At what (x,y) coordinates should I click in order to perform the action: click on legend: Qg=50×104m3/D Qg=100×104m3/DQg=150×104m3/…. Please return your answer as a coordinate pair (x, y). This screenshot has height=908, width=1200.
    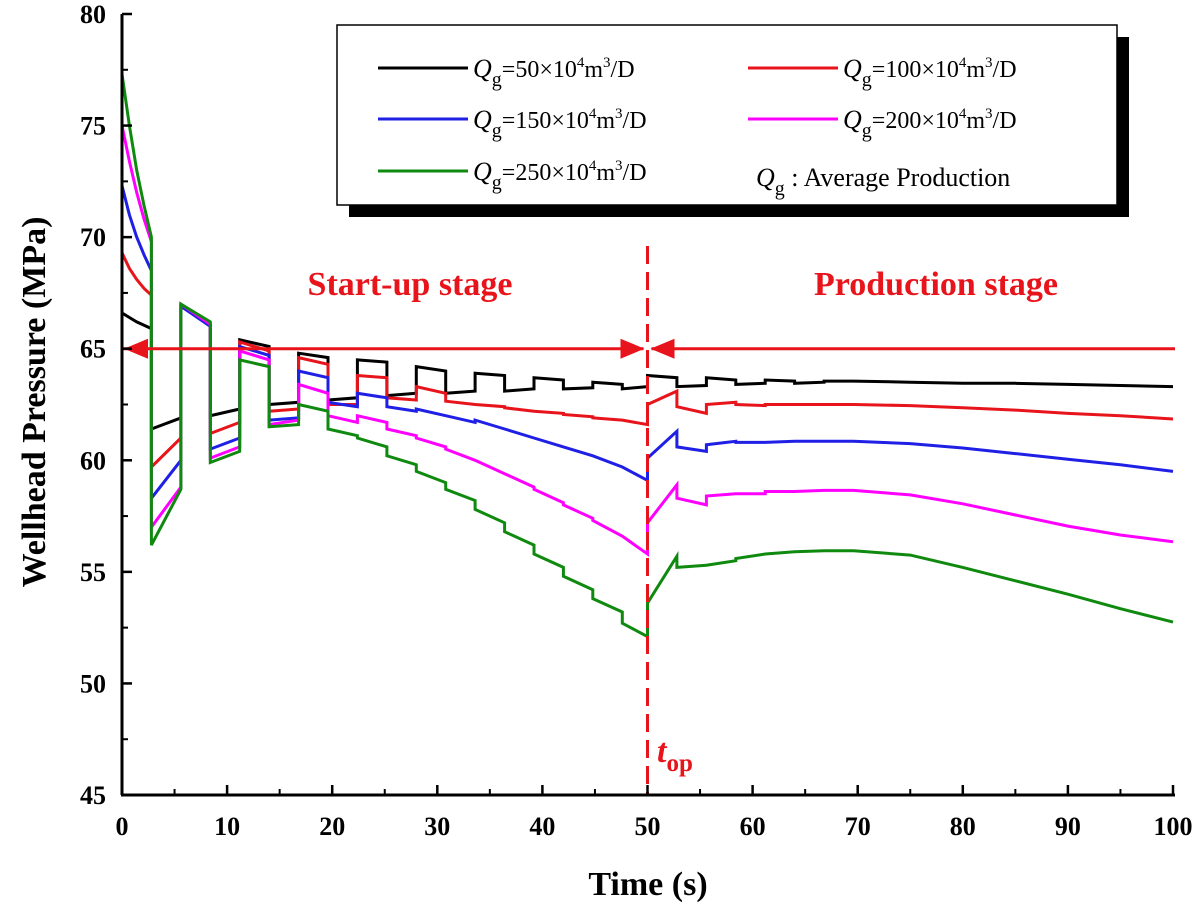
    Looking at the image, I should click on (732, 120).